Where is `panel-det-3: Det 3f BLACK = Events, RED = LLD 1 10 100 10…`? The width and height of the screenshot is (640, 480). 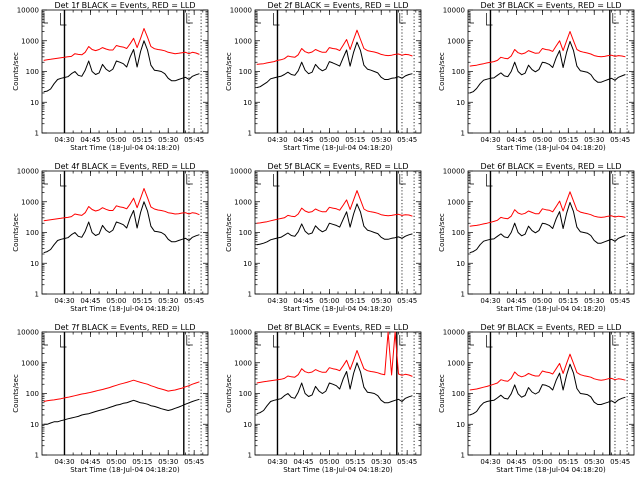 panel-det-3: Det 3f BLACK = Events, RED = LLD 1 10 100 10… is located at coordinates (536, 76).